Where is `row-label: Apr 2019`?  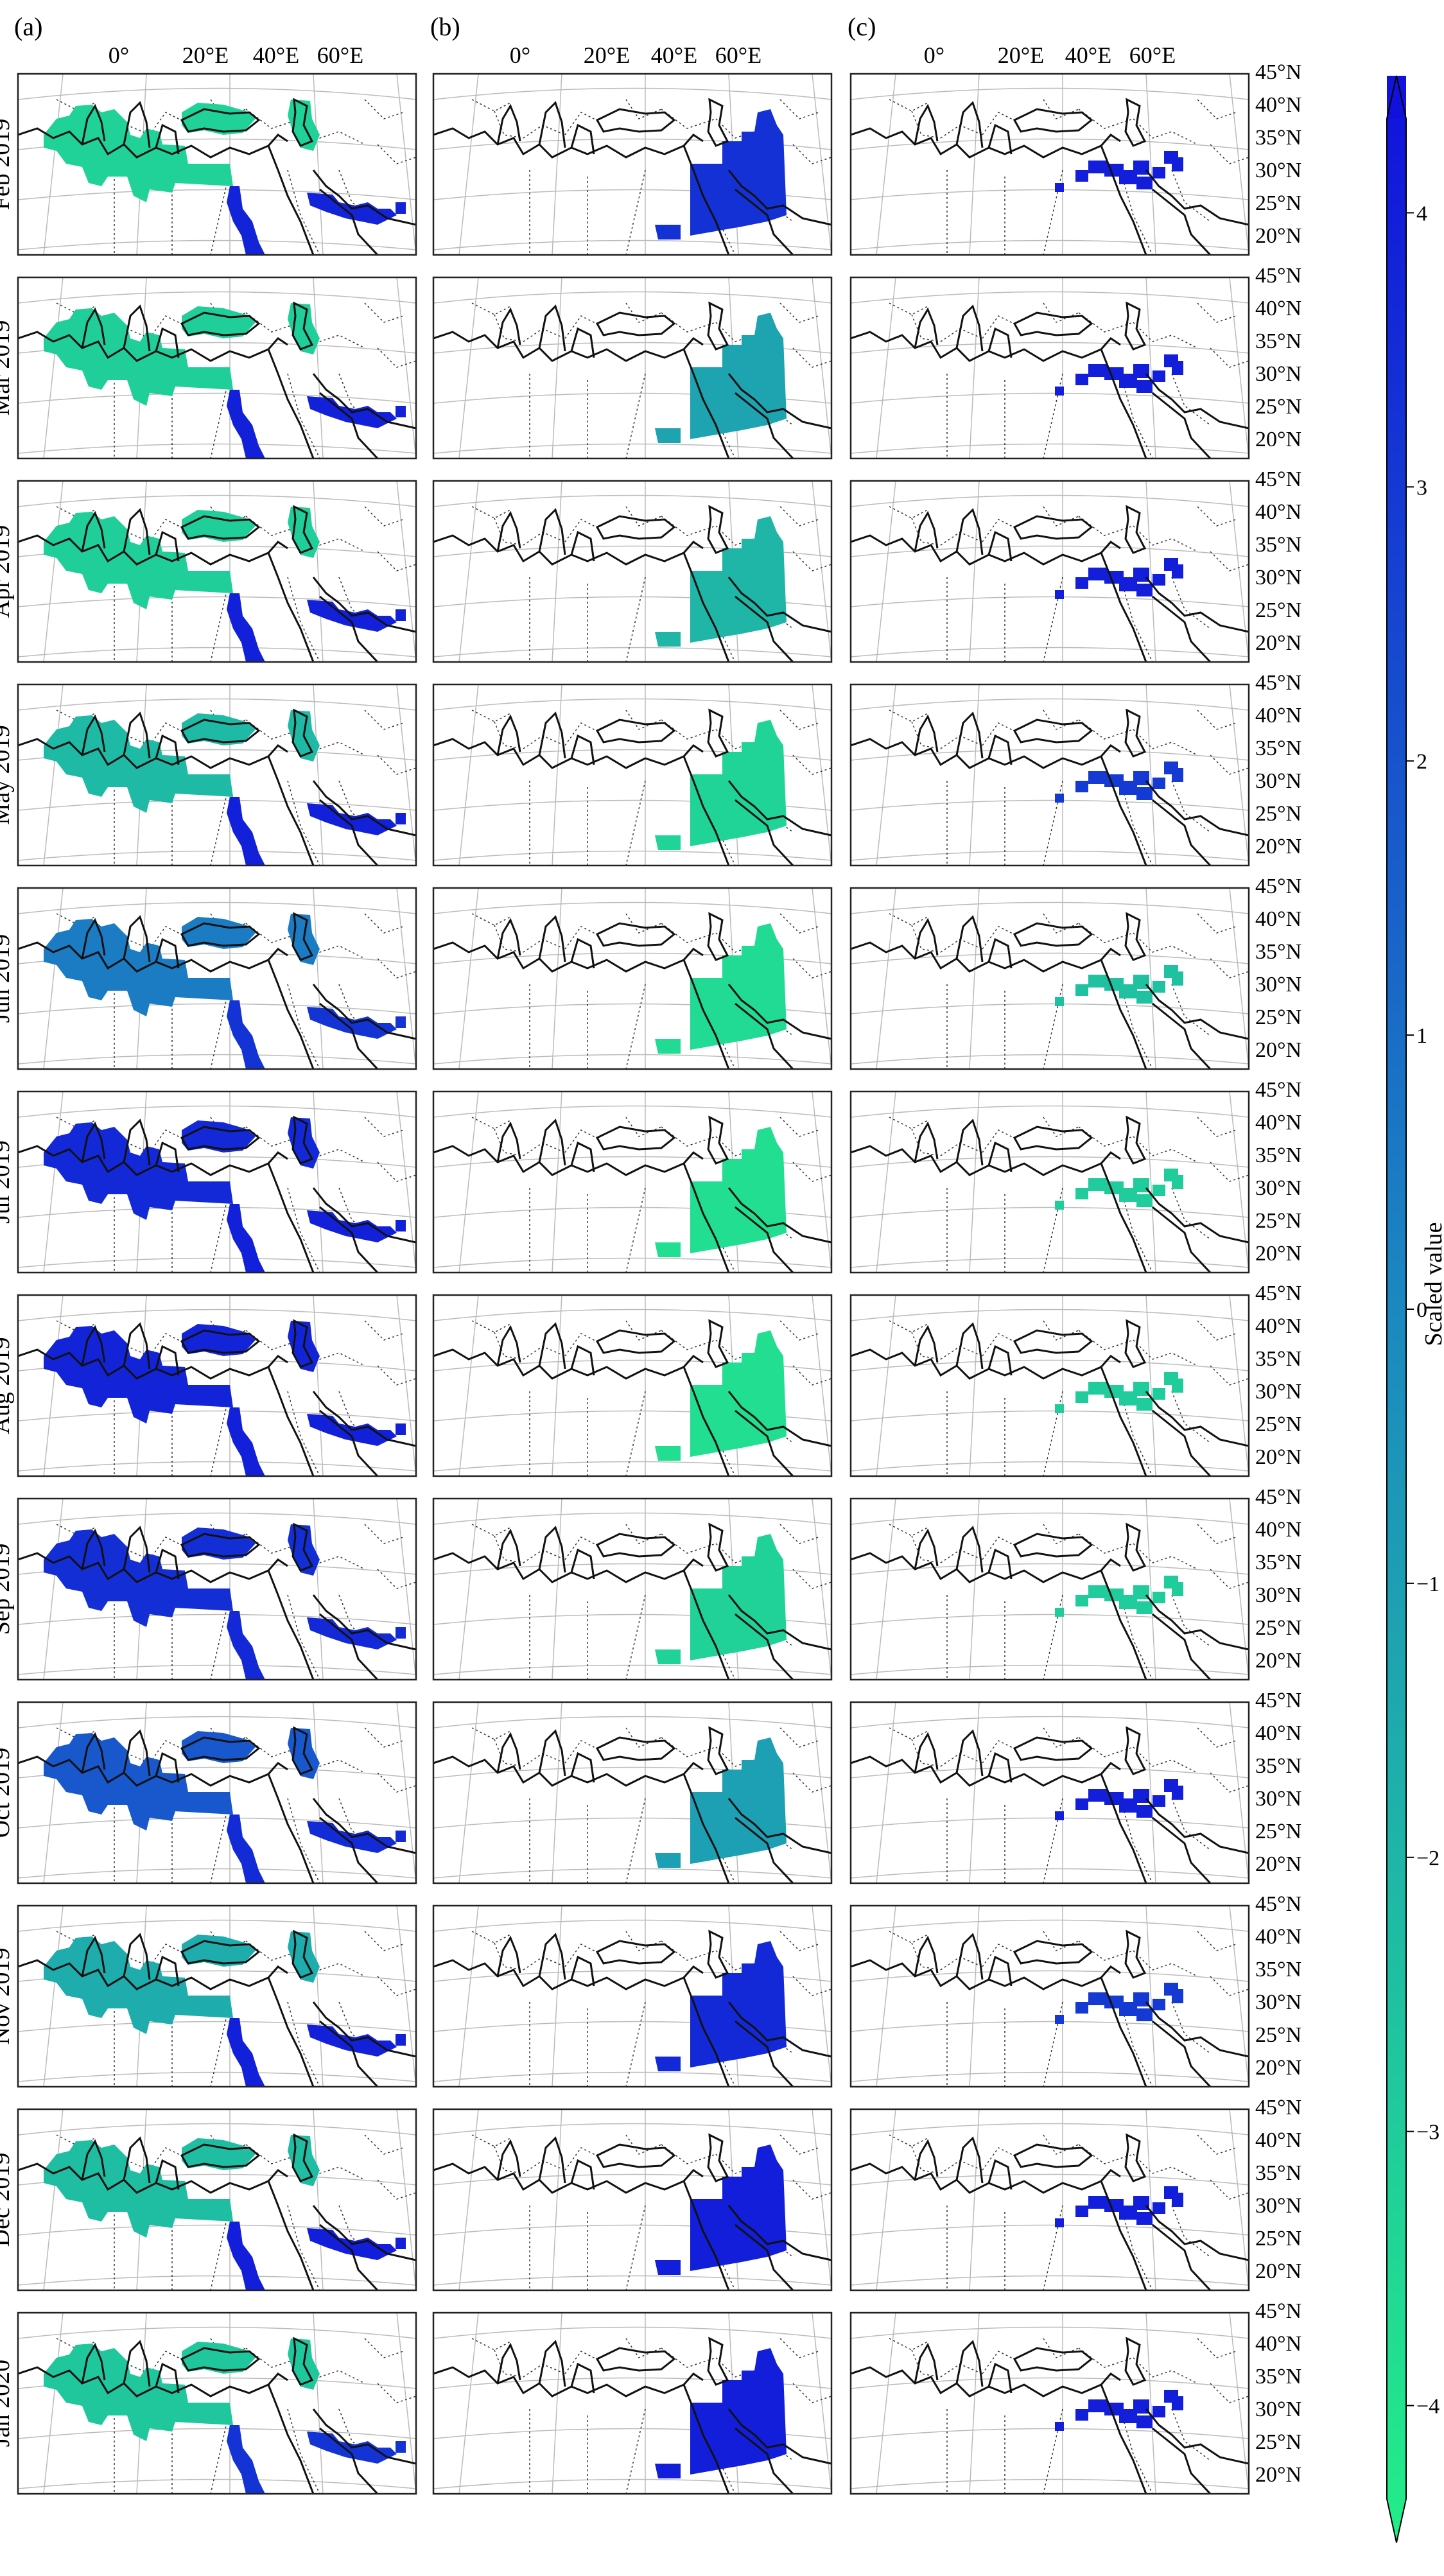 row-label: Apr 2019 is located at coordinates (7, 571).